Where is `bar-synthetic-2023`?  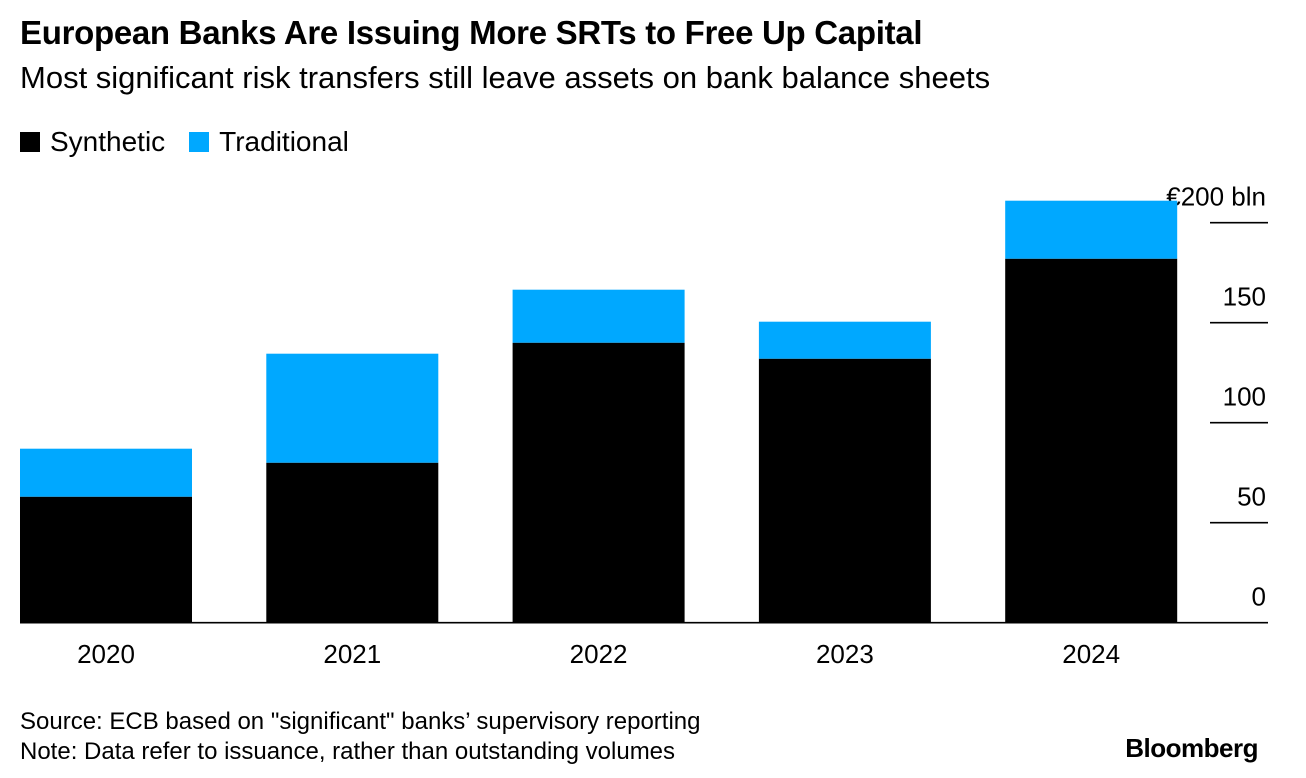
bar-synthetic-2023 is located at coordinates (844, 490).